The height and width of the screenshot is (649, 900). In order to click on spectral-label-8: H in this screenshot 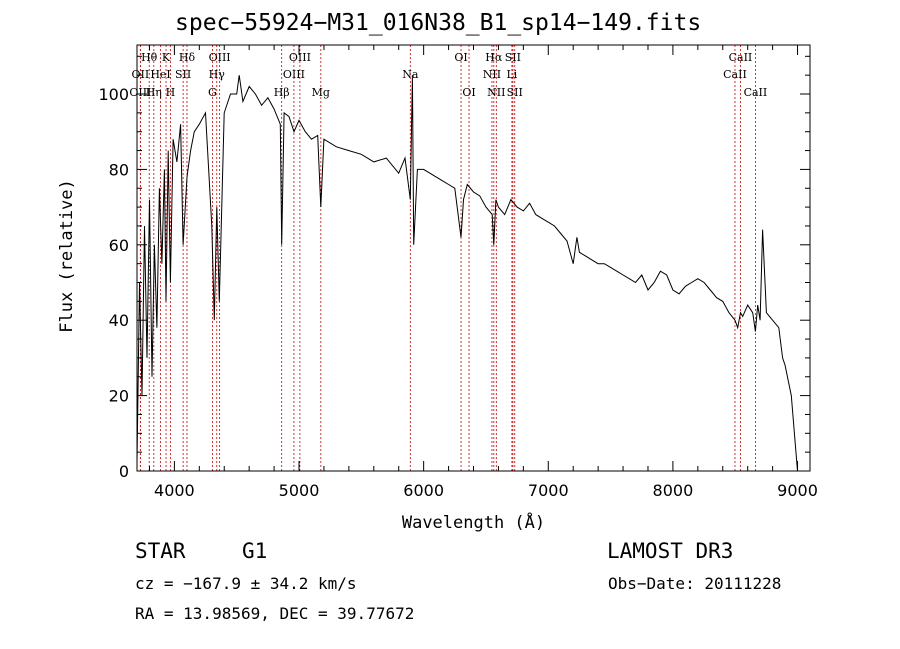, I will do `click(171, 92)`.